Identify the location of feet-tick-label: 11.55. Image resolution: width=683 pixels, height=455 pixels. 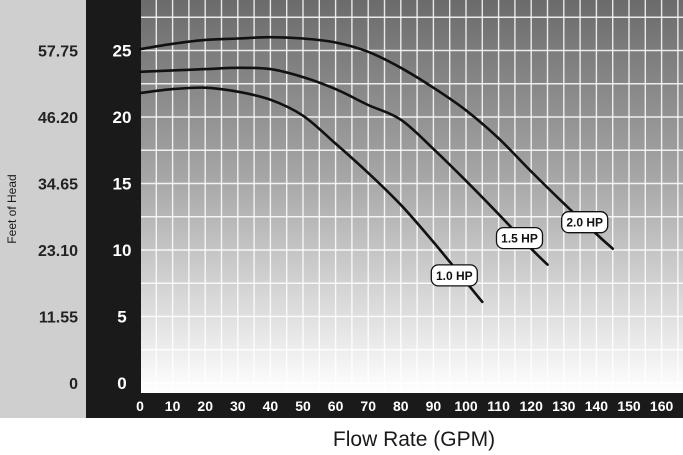
(58, 318).